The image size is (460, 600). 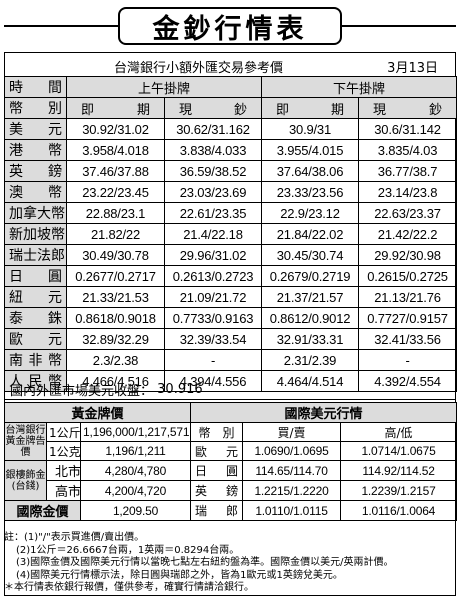 What do you see at coordinates (42, 510) in the screenshot?
I see `intl-gold-label: 國際金價` at bounding box center [42, 510].